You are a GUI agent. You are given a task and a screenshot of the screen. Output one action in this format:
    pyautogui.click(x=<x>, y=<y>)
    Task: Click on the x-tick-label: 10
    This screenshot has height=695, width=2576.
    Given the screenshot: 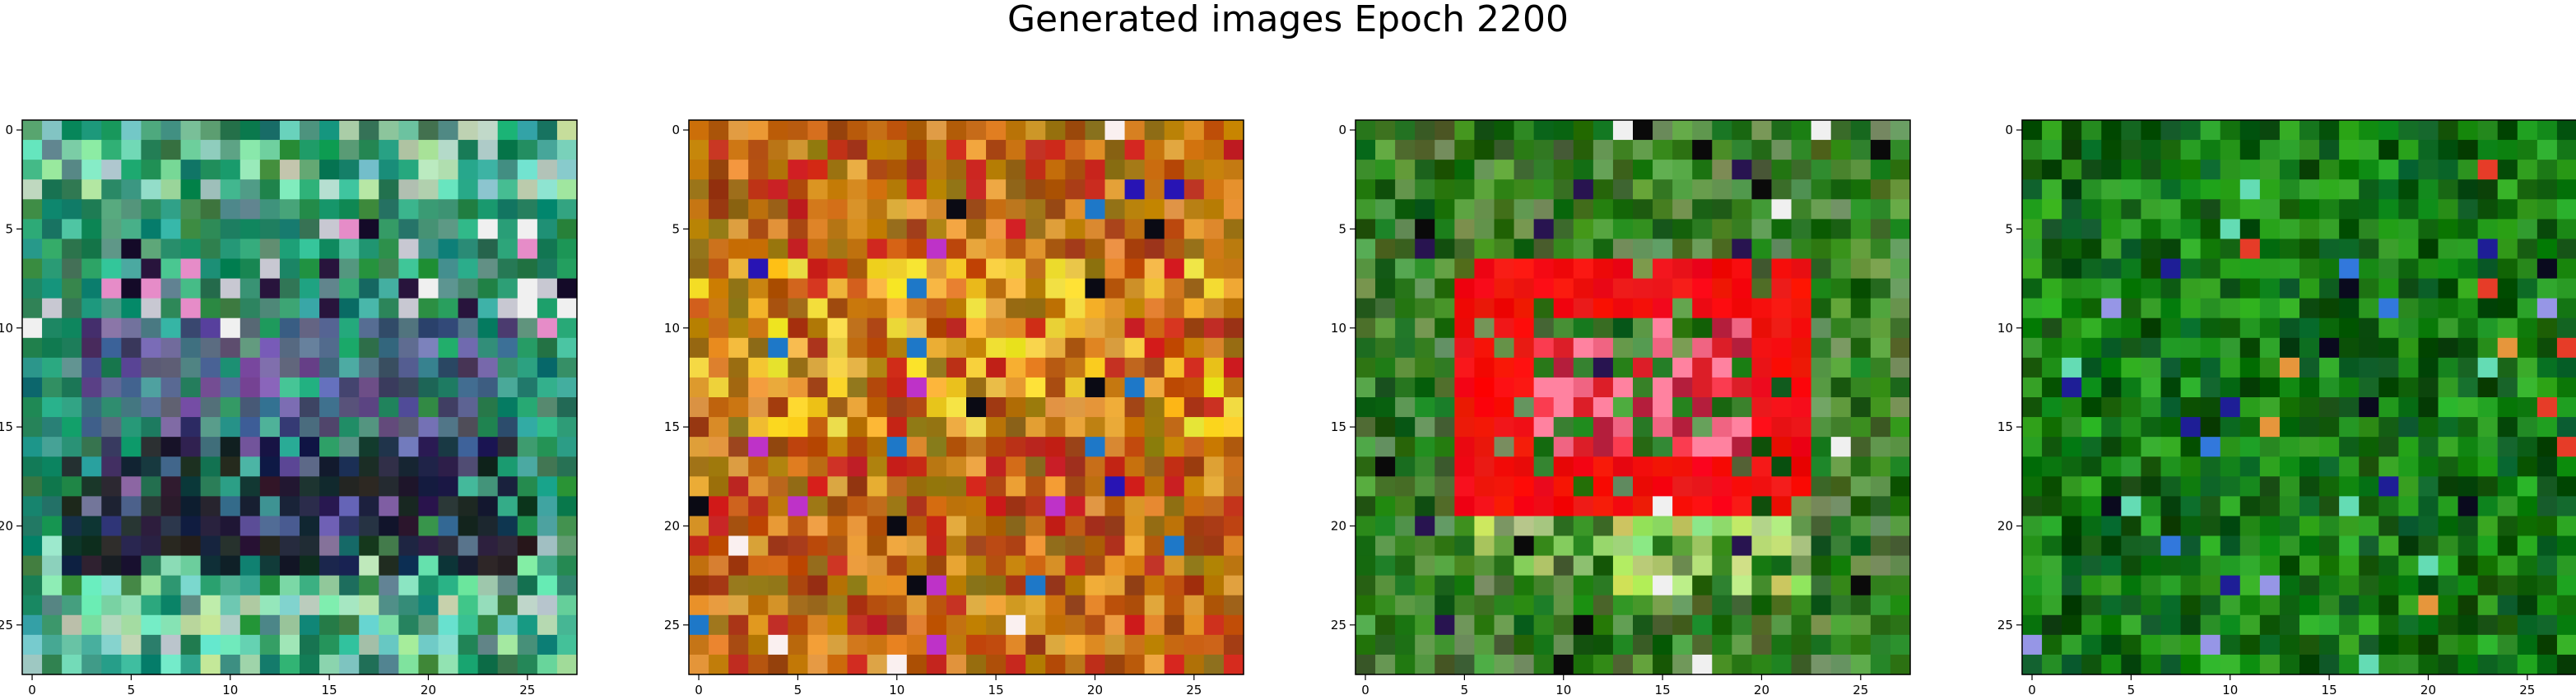 What is the action you would take?
    pyautogui.click(x=1563, y=689)
    